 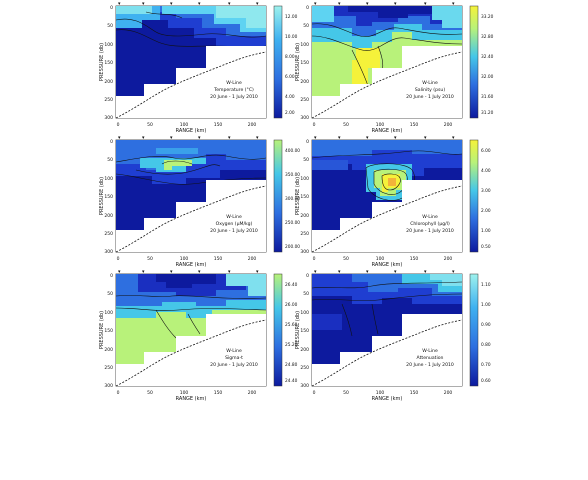 What do you see at coordinates (487, 57) in the screenshot?
I see `colorbar-tick: 32.40` at bounding box center [487, 57].